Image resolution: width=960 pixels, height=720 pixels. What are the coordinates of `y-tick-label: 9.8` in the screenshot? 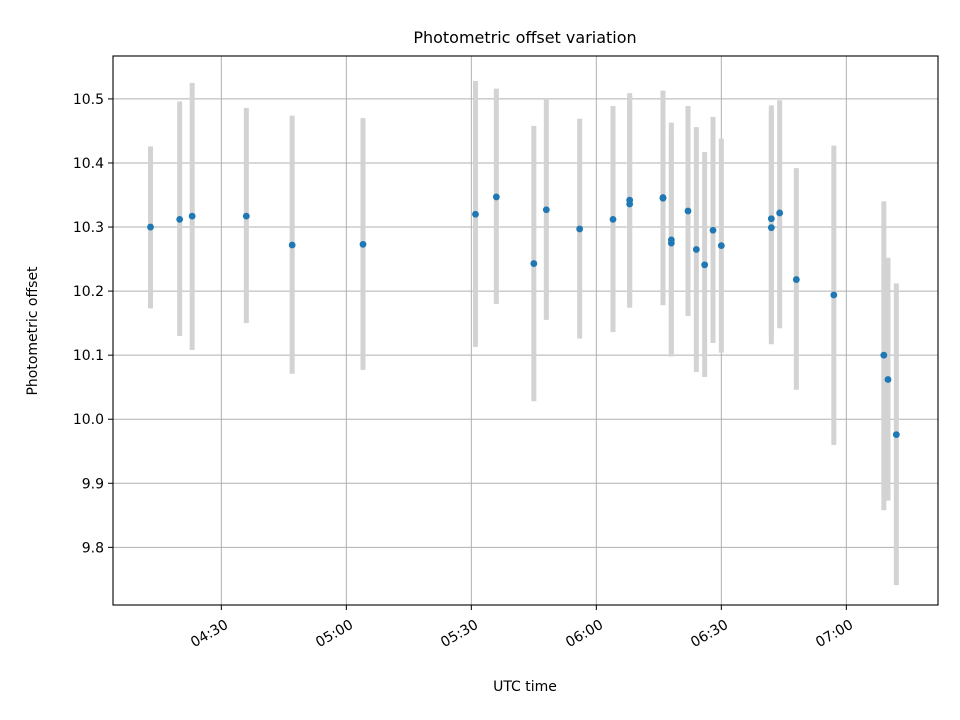 It's located at (93, 548).